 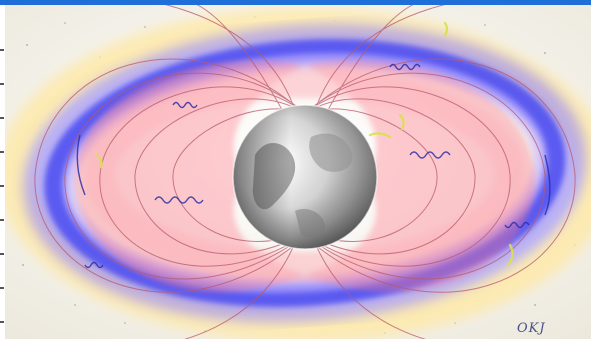 What do you see at coordinates (295, 2) in the screenshot?
I see `top-border` at bounding box center [295, 2].